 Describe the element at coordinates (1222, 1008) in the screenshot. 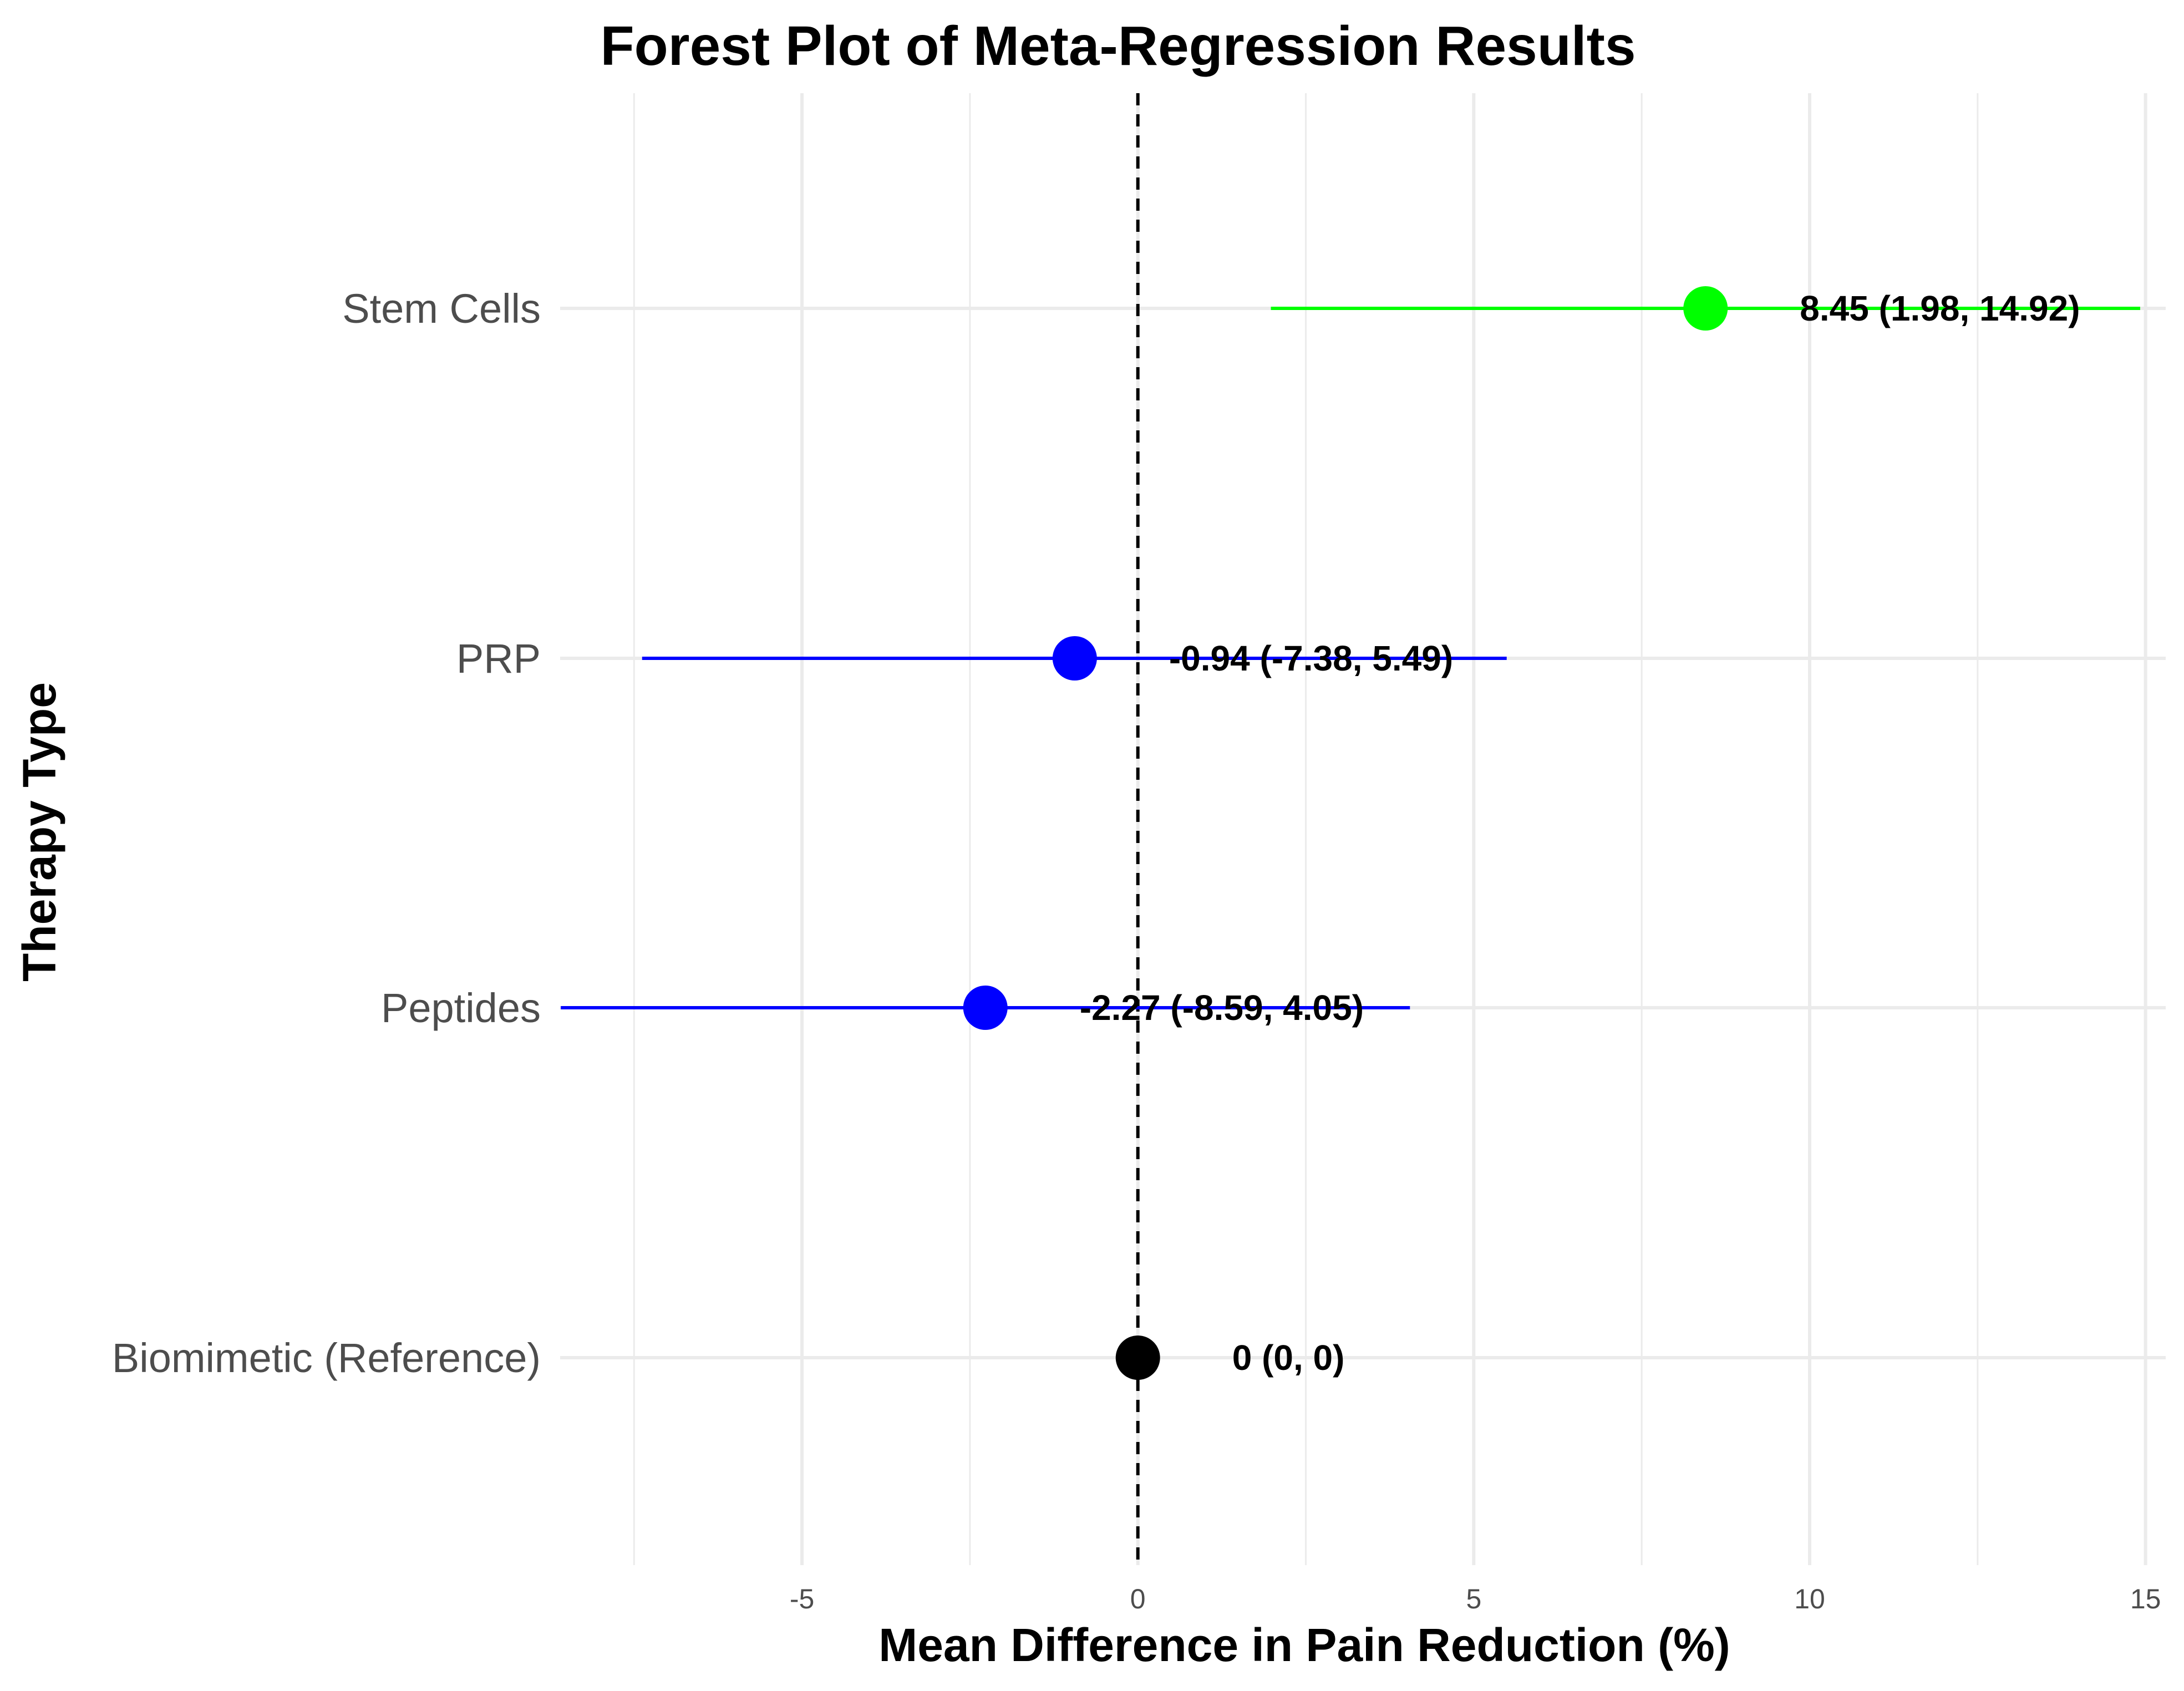

I see `estimate-label-peptides: -2.27 (-8.59, 4.05)` at that location.